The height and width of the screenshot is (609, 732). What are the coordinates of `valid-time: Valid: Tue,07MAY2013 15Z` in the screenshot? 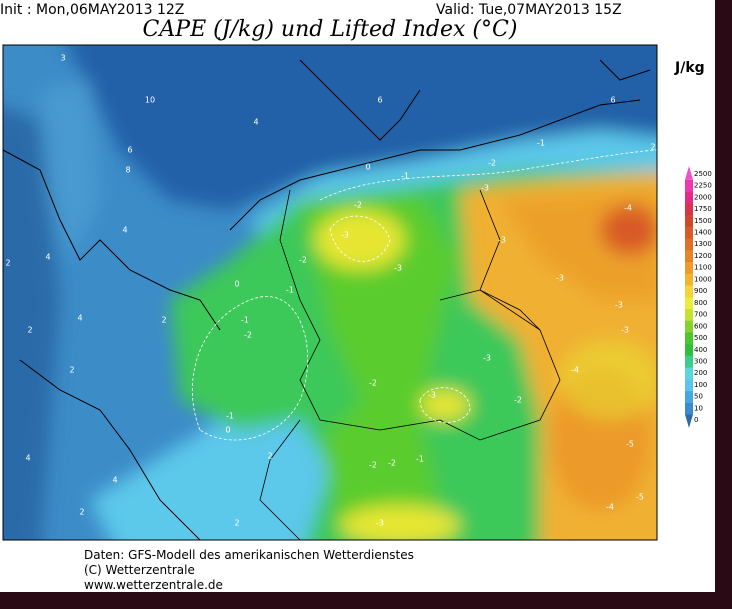 It's located at (529, 10).